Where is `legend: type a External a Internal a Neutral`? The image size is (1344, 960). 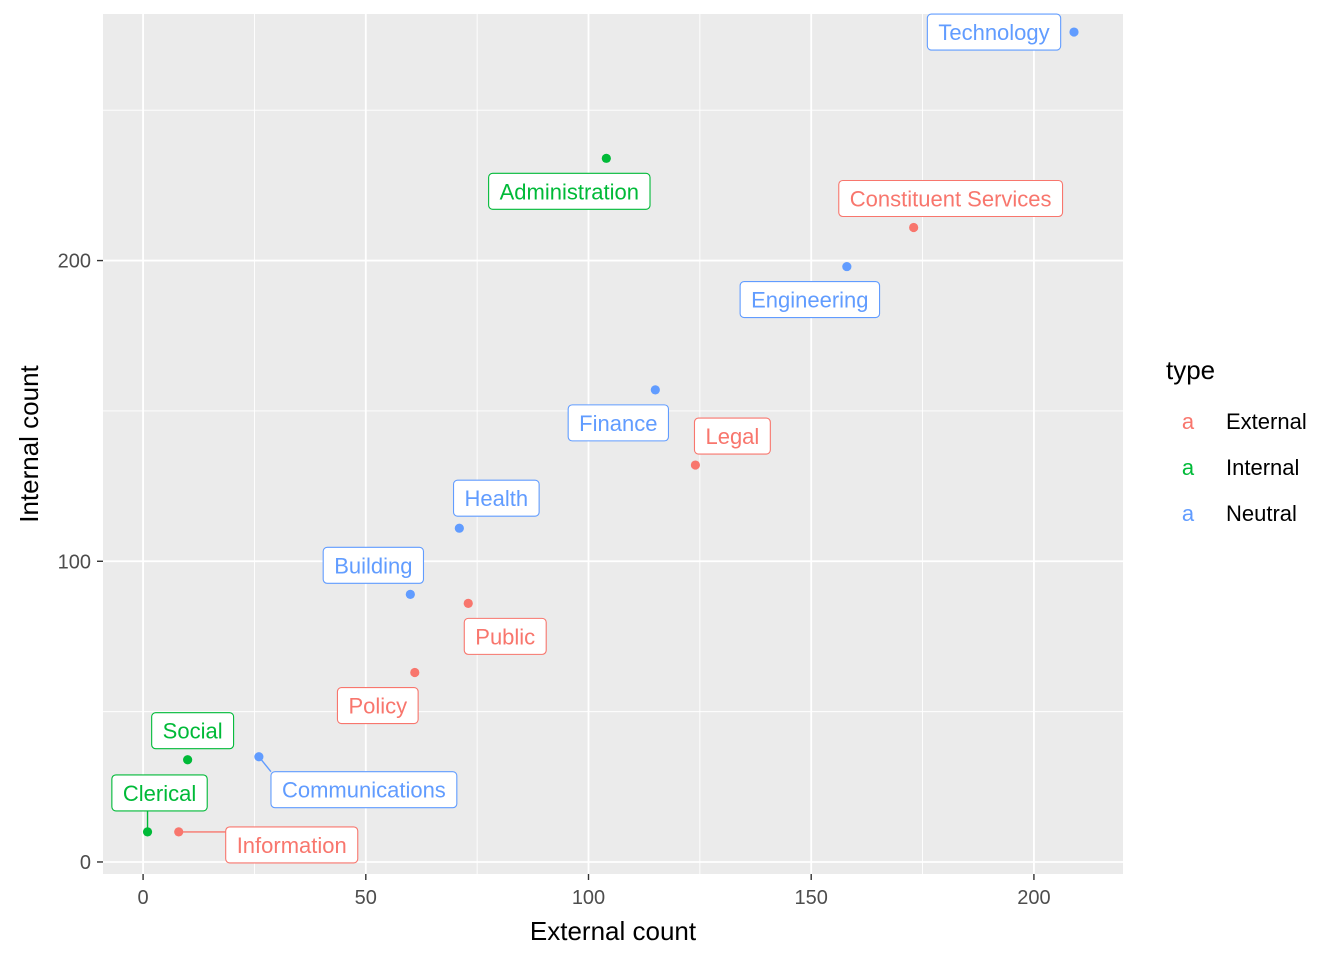 legend: type a External a Internal a Neutral is located at coordinates (1236, 440).